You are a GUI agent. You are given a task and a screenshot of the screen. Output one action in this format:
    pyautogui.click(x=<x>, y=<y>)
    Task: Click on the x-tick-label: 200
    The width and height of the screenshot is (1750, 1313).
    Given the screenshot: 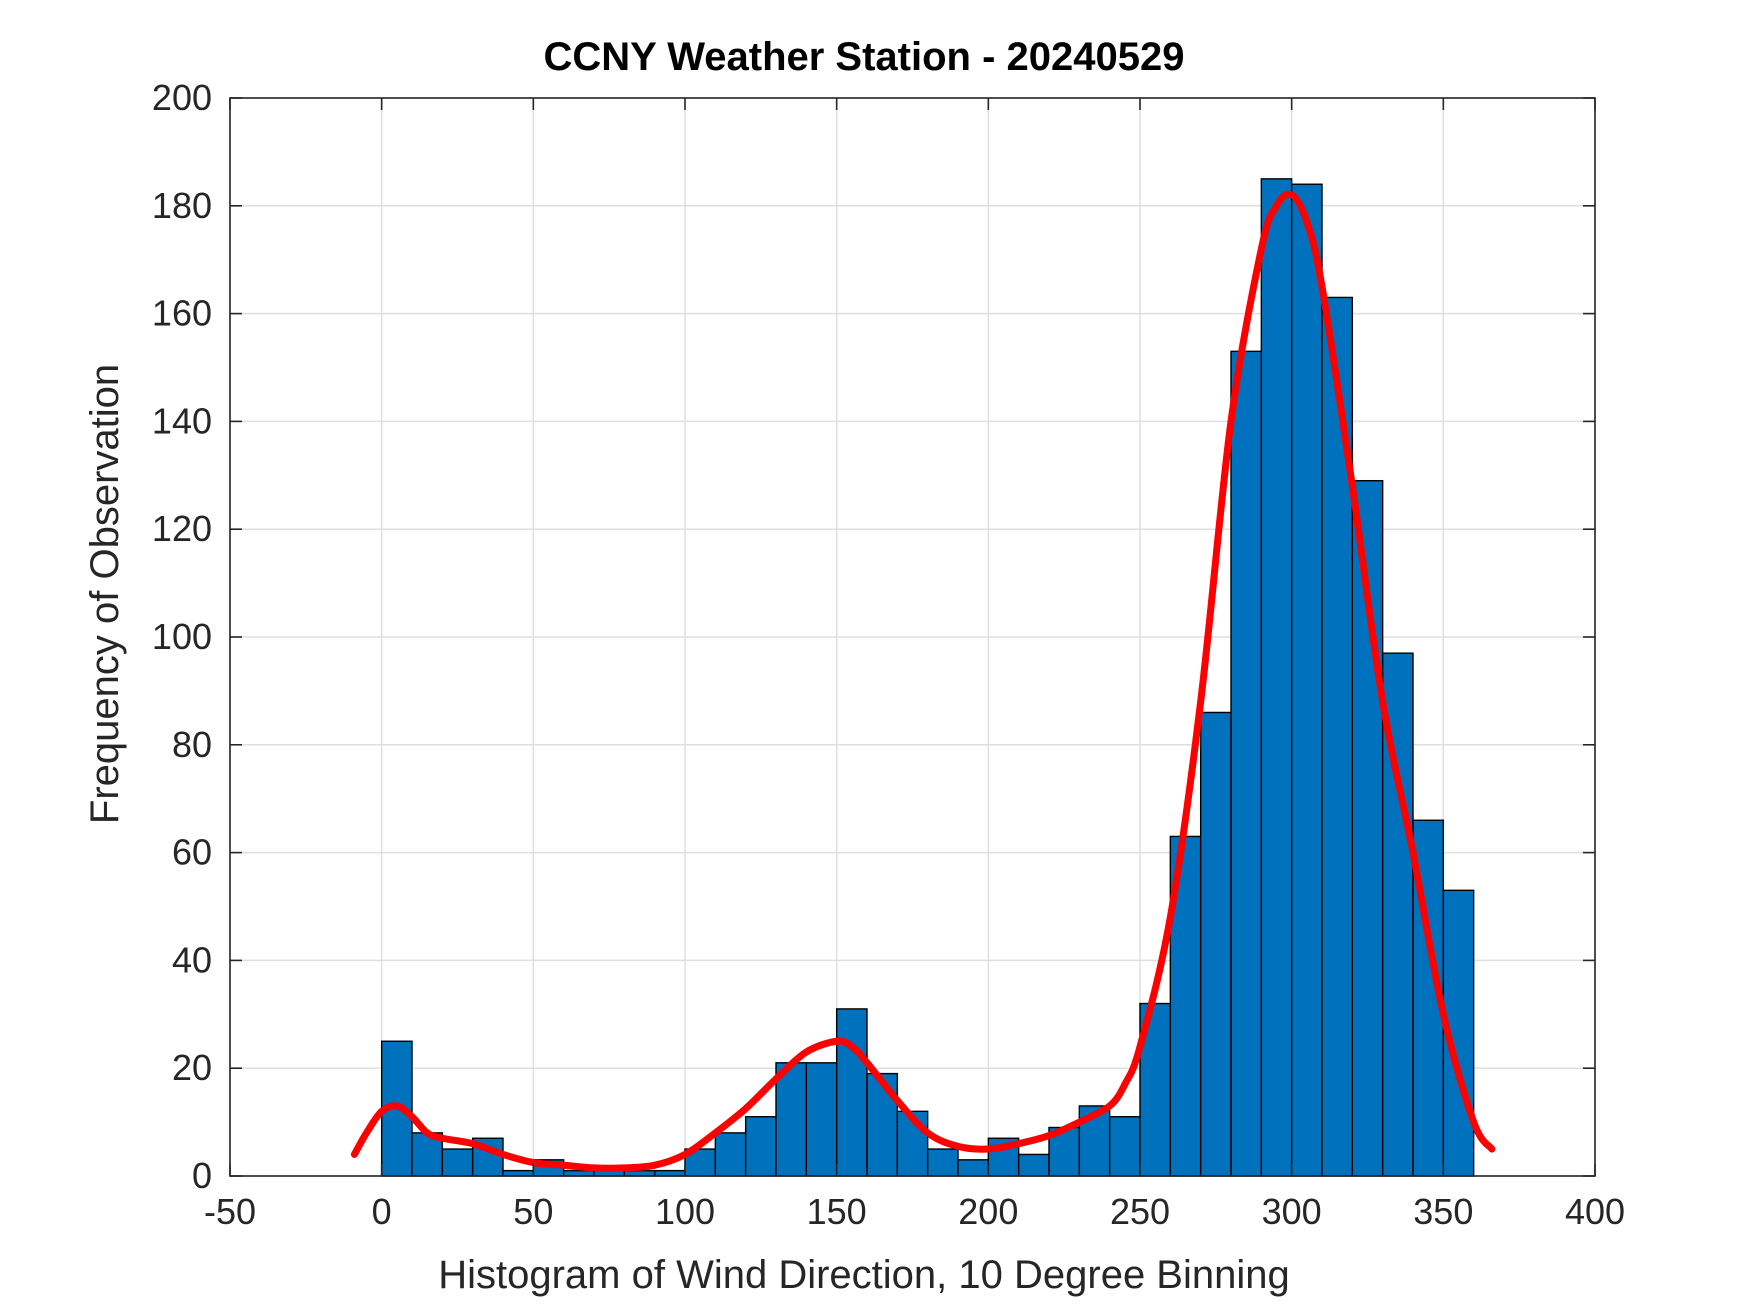 What is the action you would take?
    pyautogui.click(x=988, y=1211)
    